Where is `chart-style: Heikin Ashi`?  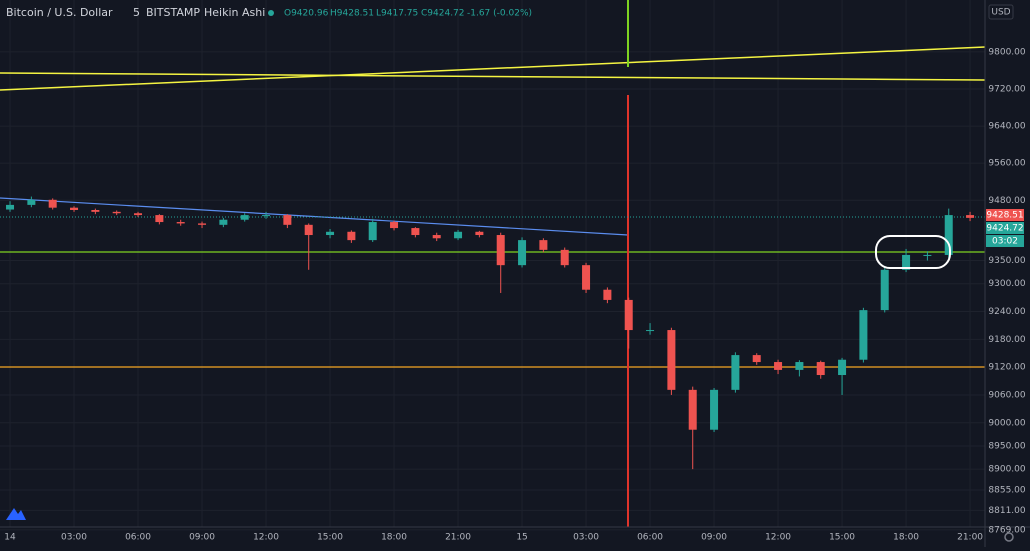 chart-style: Heikin Ashi is located at coordinates (234, 12).